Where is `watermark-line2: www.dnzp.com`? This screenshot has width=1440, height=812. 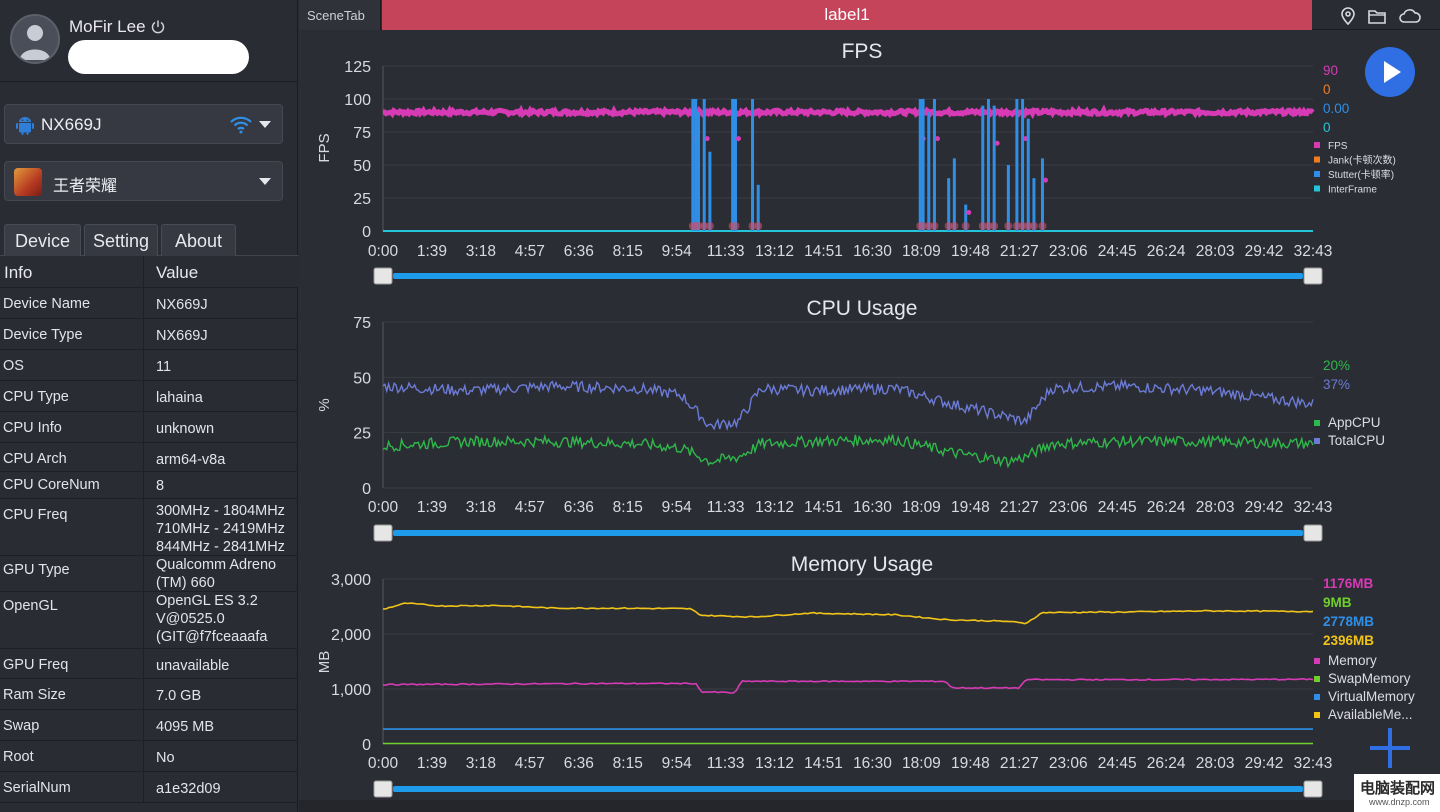 watermark-line2: www.dnzp.com is located at coordinates (1399, 802).